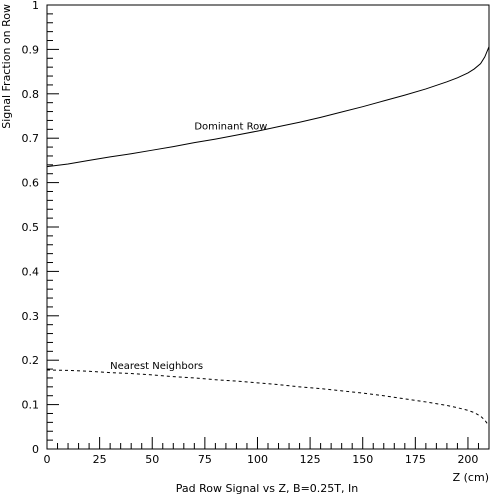 This screenshot has width=493, height=494. I want to click on y-tick-label: 0.3, so click(31, 316).